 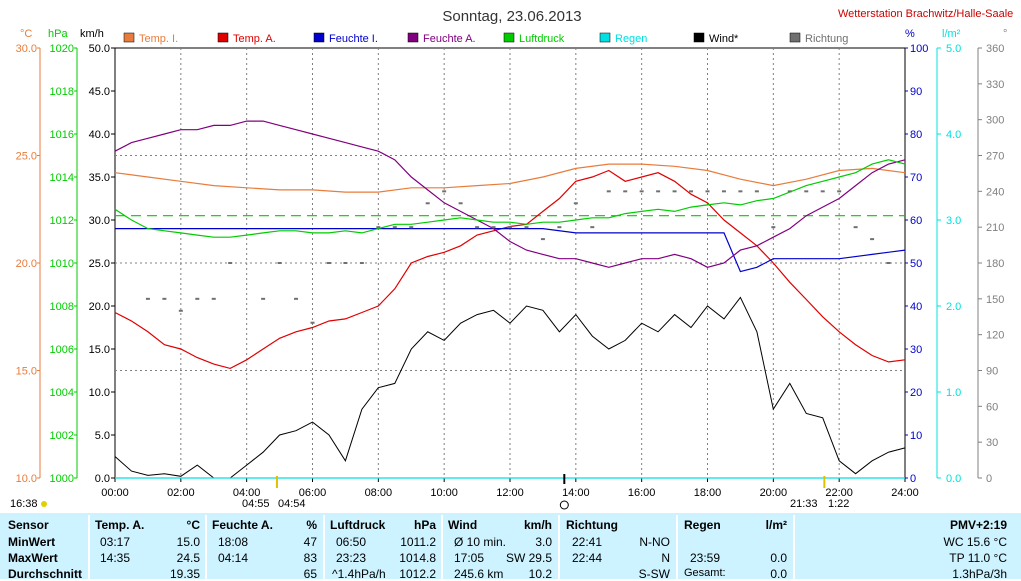 I want to click on temp-i-line, so click(x=510, y=178).